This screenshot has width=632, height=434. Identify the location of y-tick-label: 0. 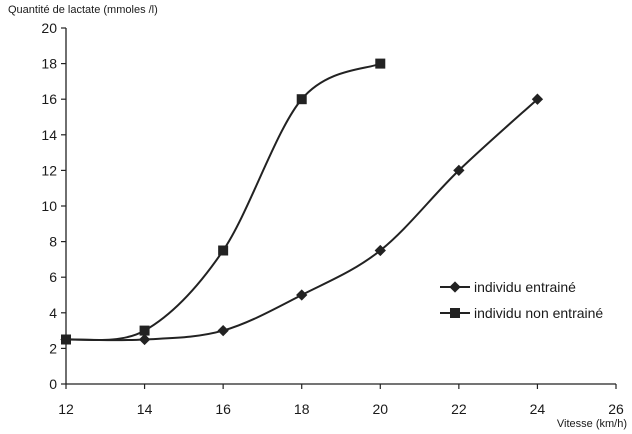
(53, 384).